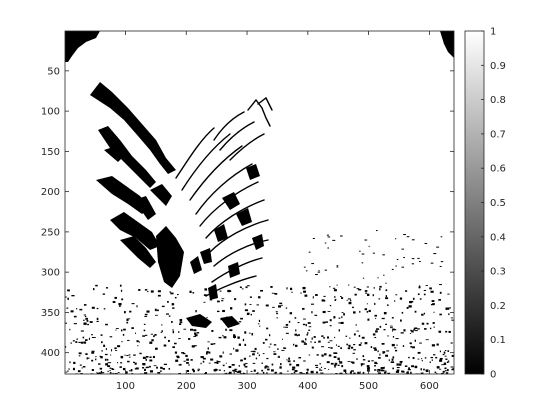 The width and height of the screenshot is (560, 420). I want to click on colorbar-tick-label: 0, so click(493, 375).